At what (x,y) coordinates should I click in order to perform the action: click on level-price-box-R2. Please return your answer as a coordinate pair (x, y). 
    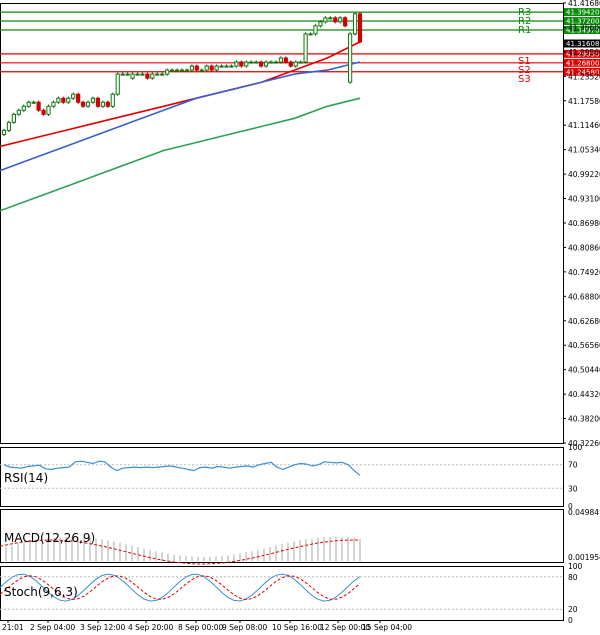
    Looking at the image, I should click on (582, 21).